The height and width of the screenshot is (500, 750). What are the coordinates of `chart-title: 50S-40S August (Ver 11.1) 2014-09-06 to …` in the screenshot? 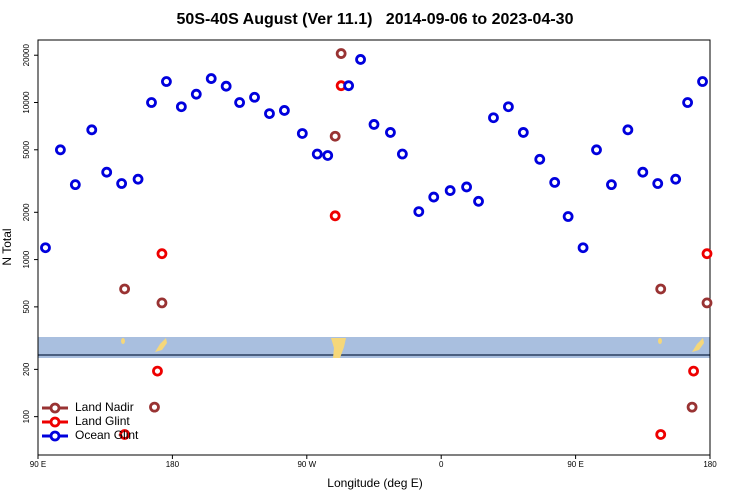 It's located at (375, 19).